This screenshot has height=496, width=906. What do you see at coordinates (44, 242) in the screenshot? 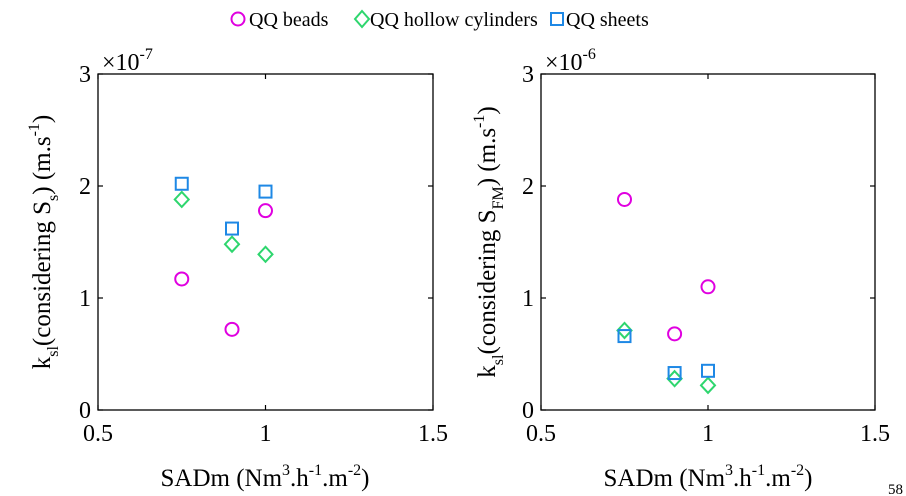
I see `y-axis-label: ksl(considering Ss) (m.s-1)` at bounding box center [44, 242].